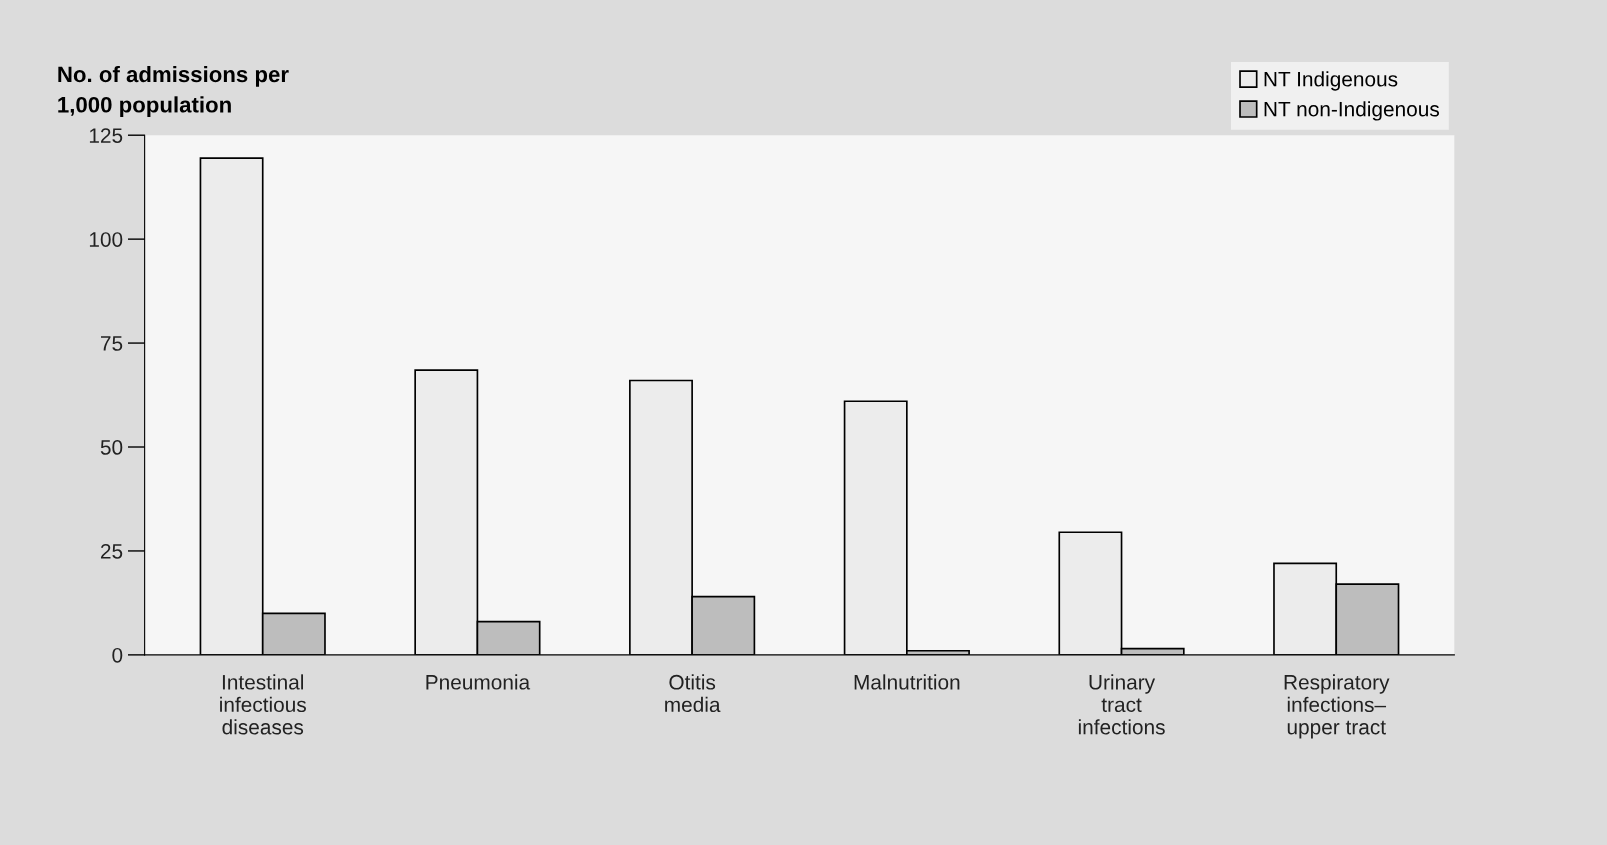 This screenshot has height=845, width=1607. I want to click on y-tick-label: 0, so click(117, 655).